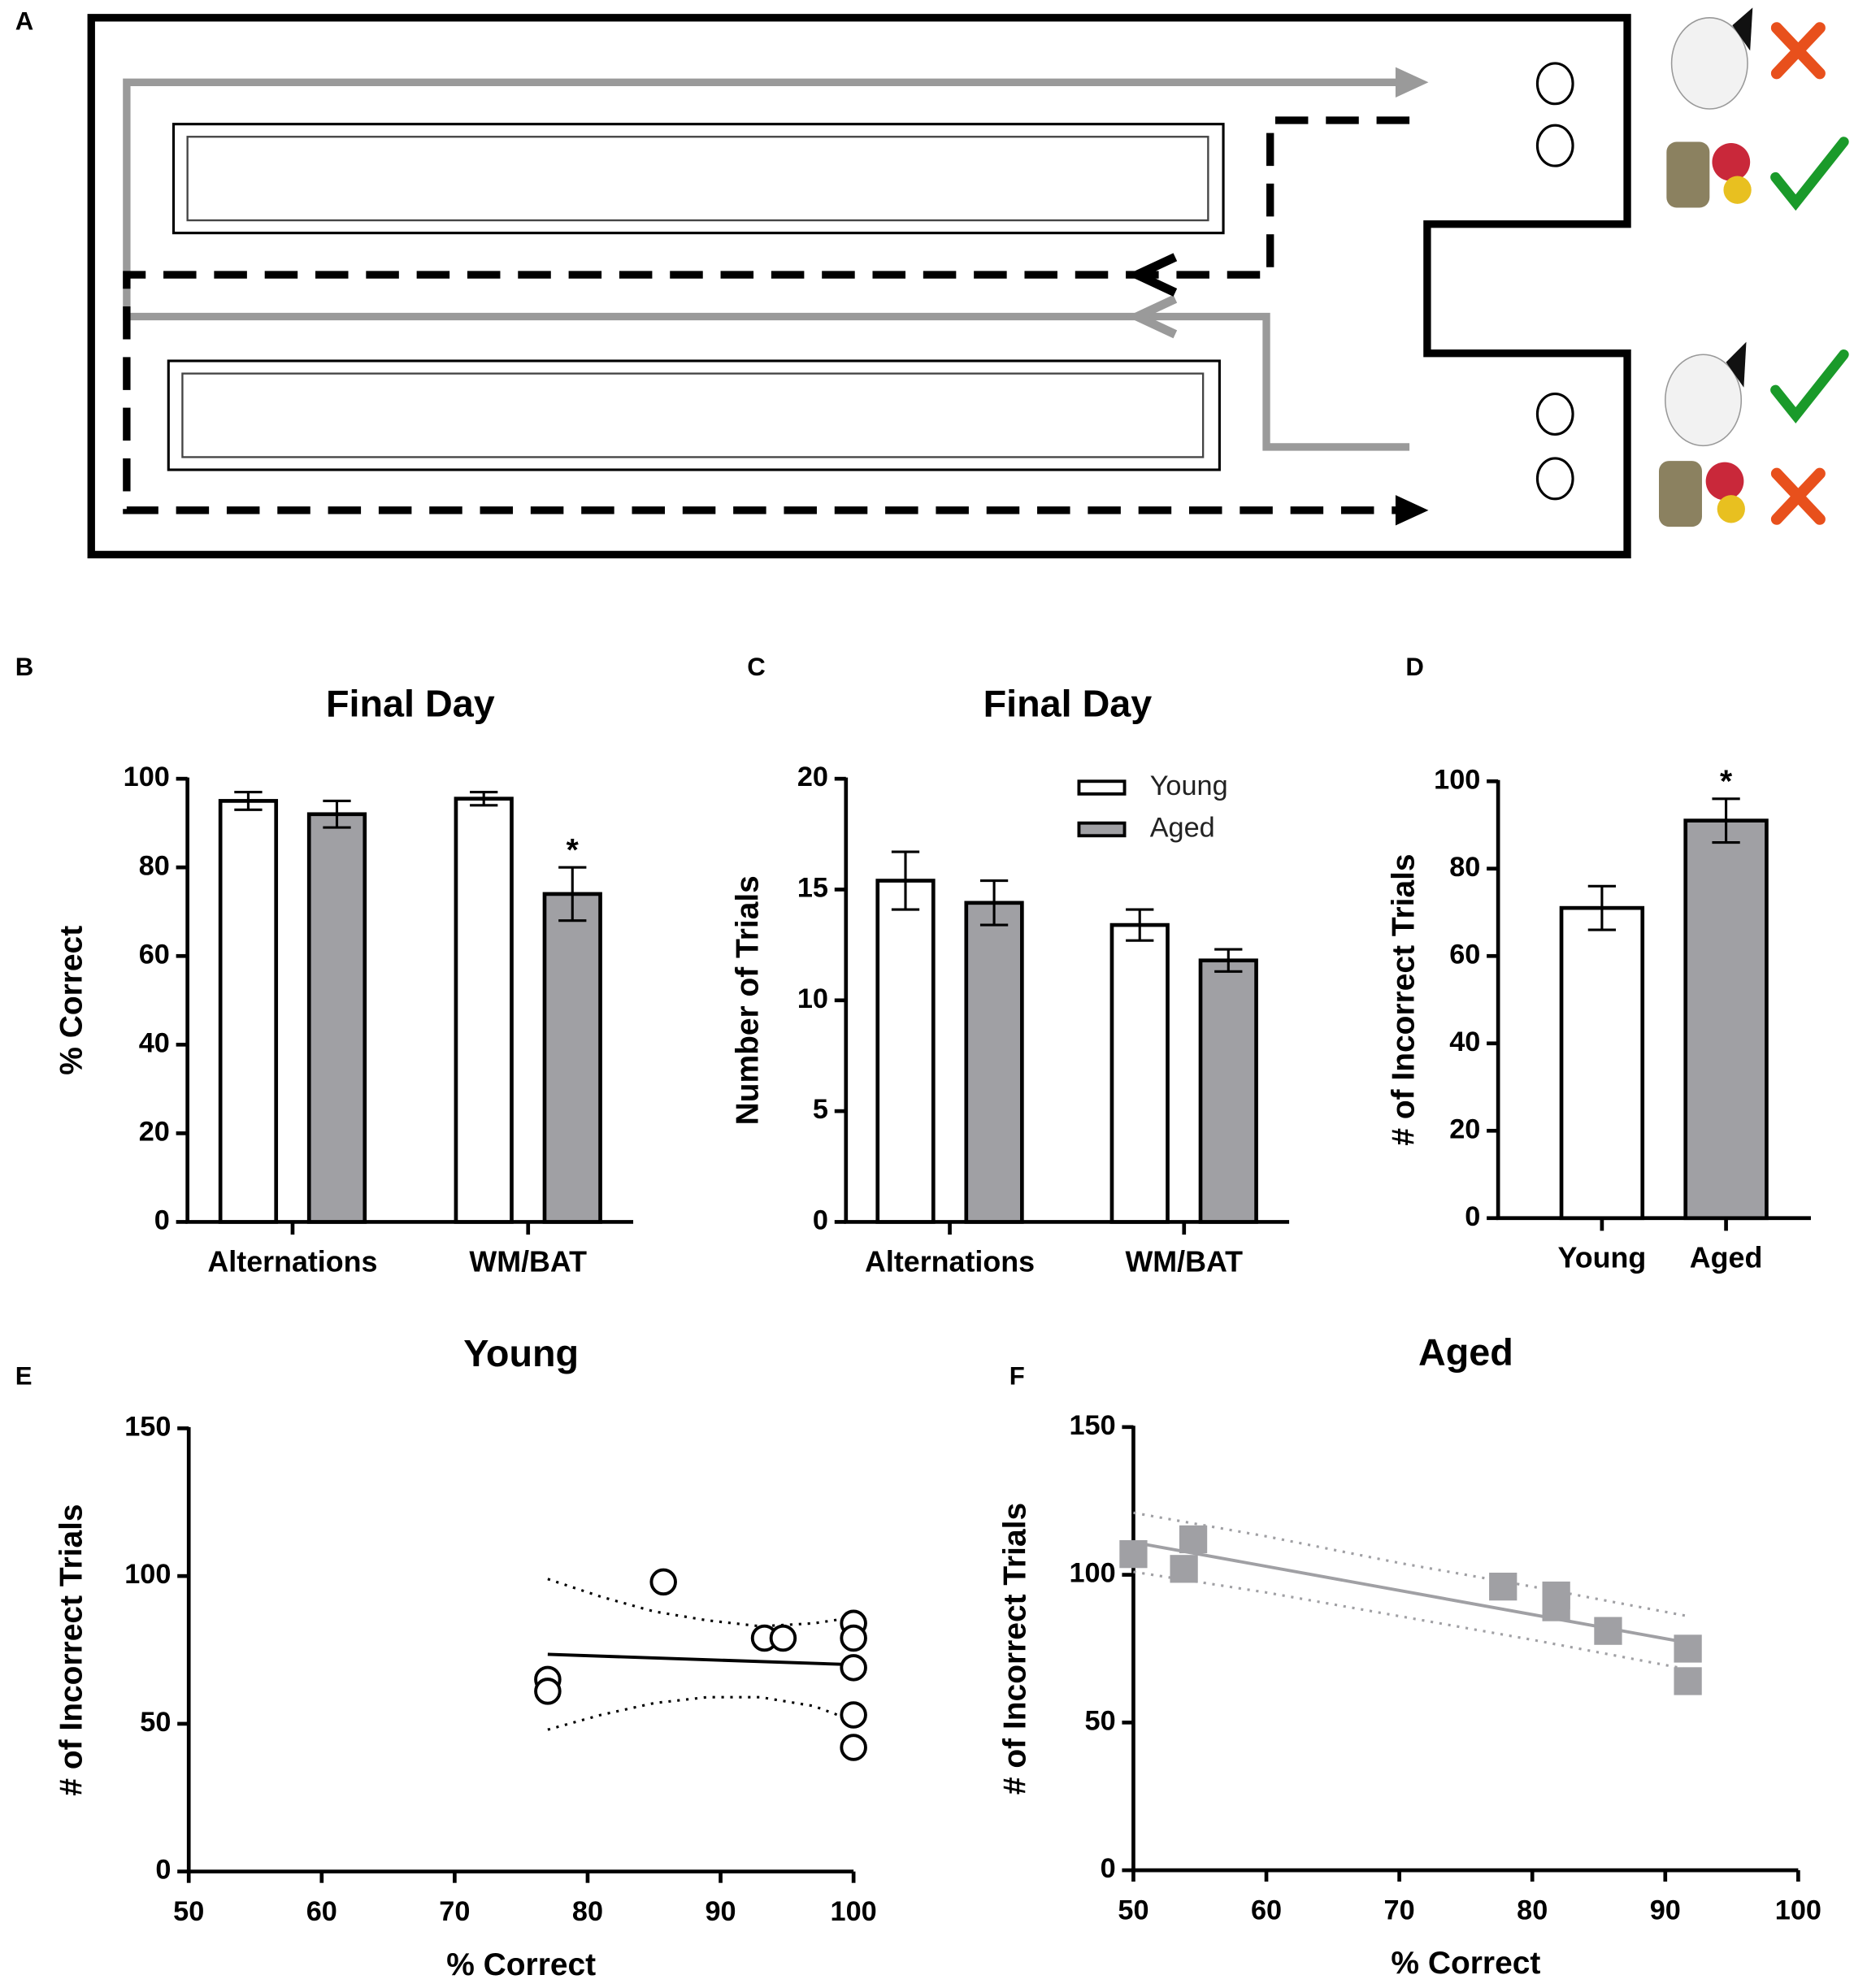 Image resolution: width=1854 pixels, height=1988 pixels. What do you see at coordinates (573, 850) in the screenshot?
I see `significance-star: *` at bounding box center [573, 850].